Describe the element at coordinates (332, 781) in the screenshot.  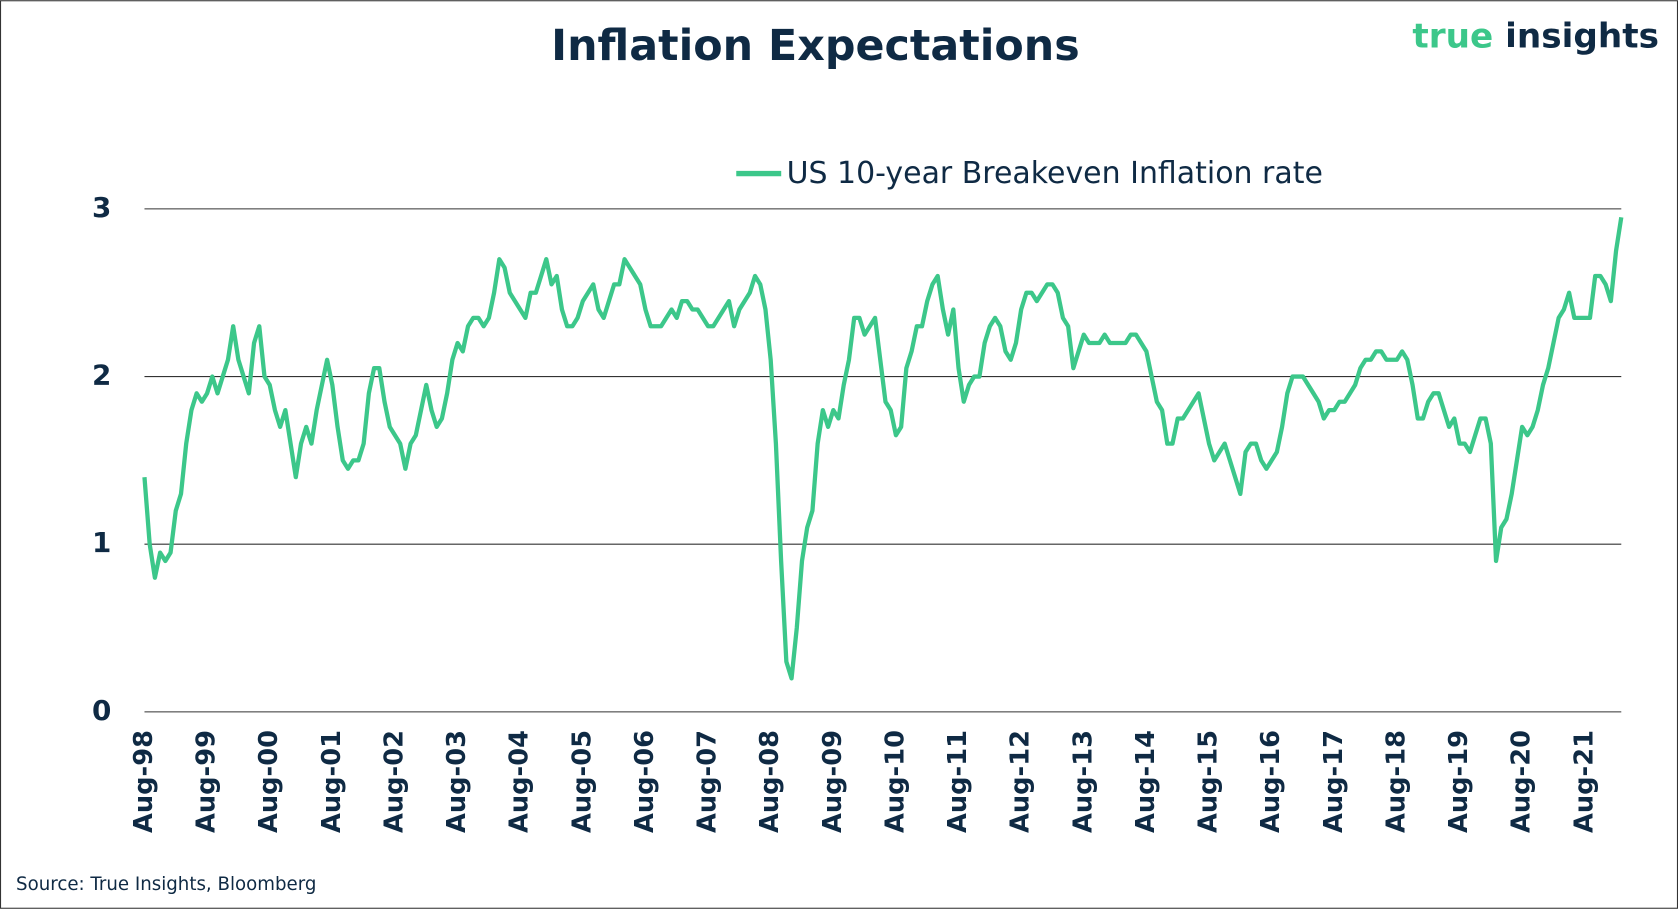
I see `x-tick-label: Aug-01` at that location.